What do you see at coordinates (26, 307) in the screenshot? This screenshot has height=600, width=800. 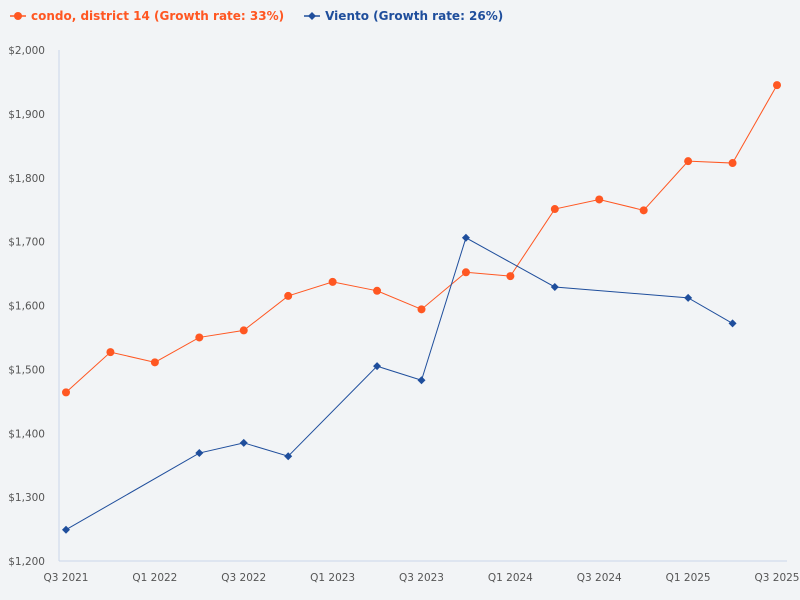 I see `y-tick-label: $1,600` at bounding box center [26, 307].